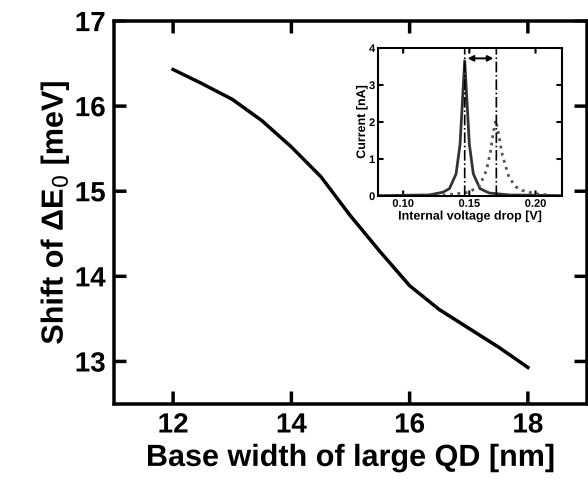  Describe the element at coordinates (292, 422) in the screenshot. I see `x-tick-label: 14` at that location.